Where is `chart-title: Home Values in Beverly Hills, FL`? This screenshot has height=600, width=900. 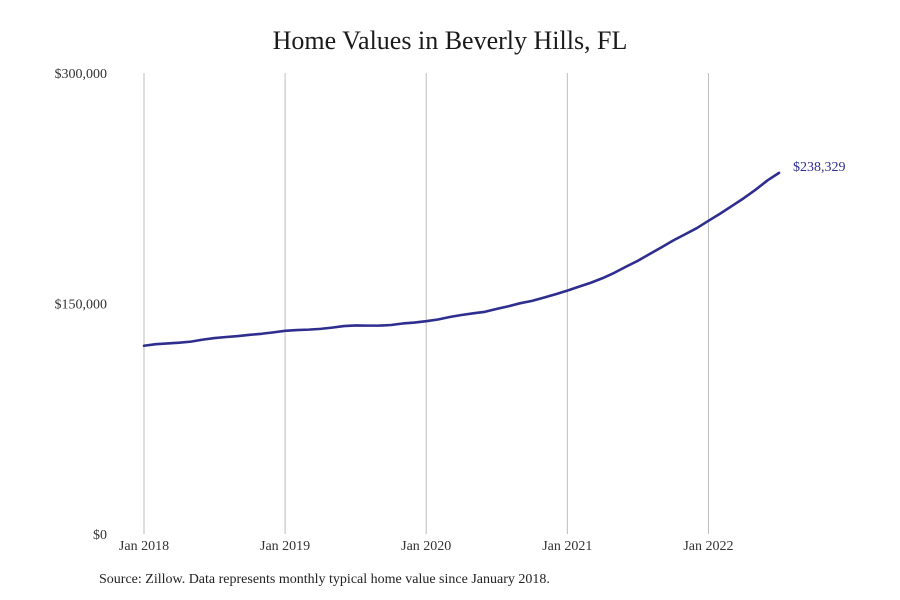
chart-title: Home Values in Beverly Hills, FL is located at coordinates (450, 40).